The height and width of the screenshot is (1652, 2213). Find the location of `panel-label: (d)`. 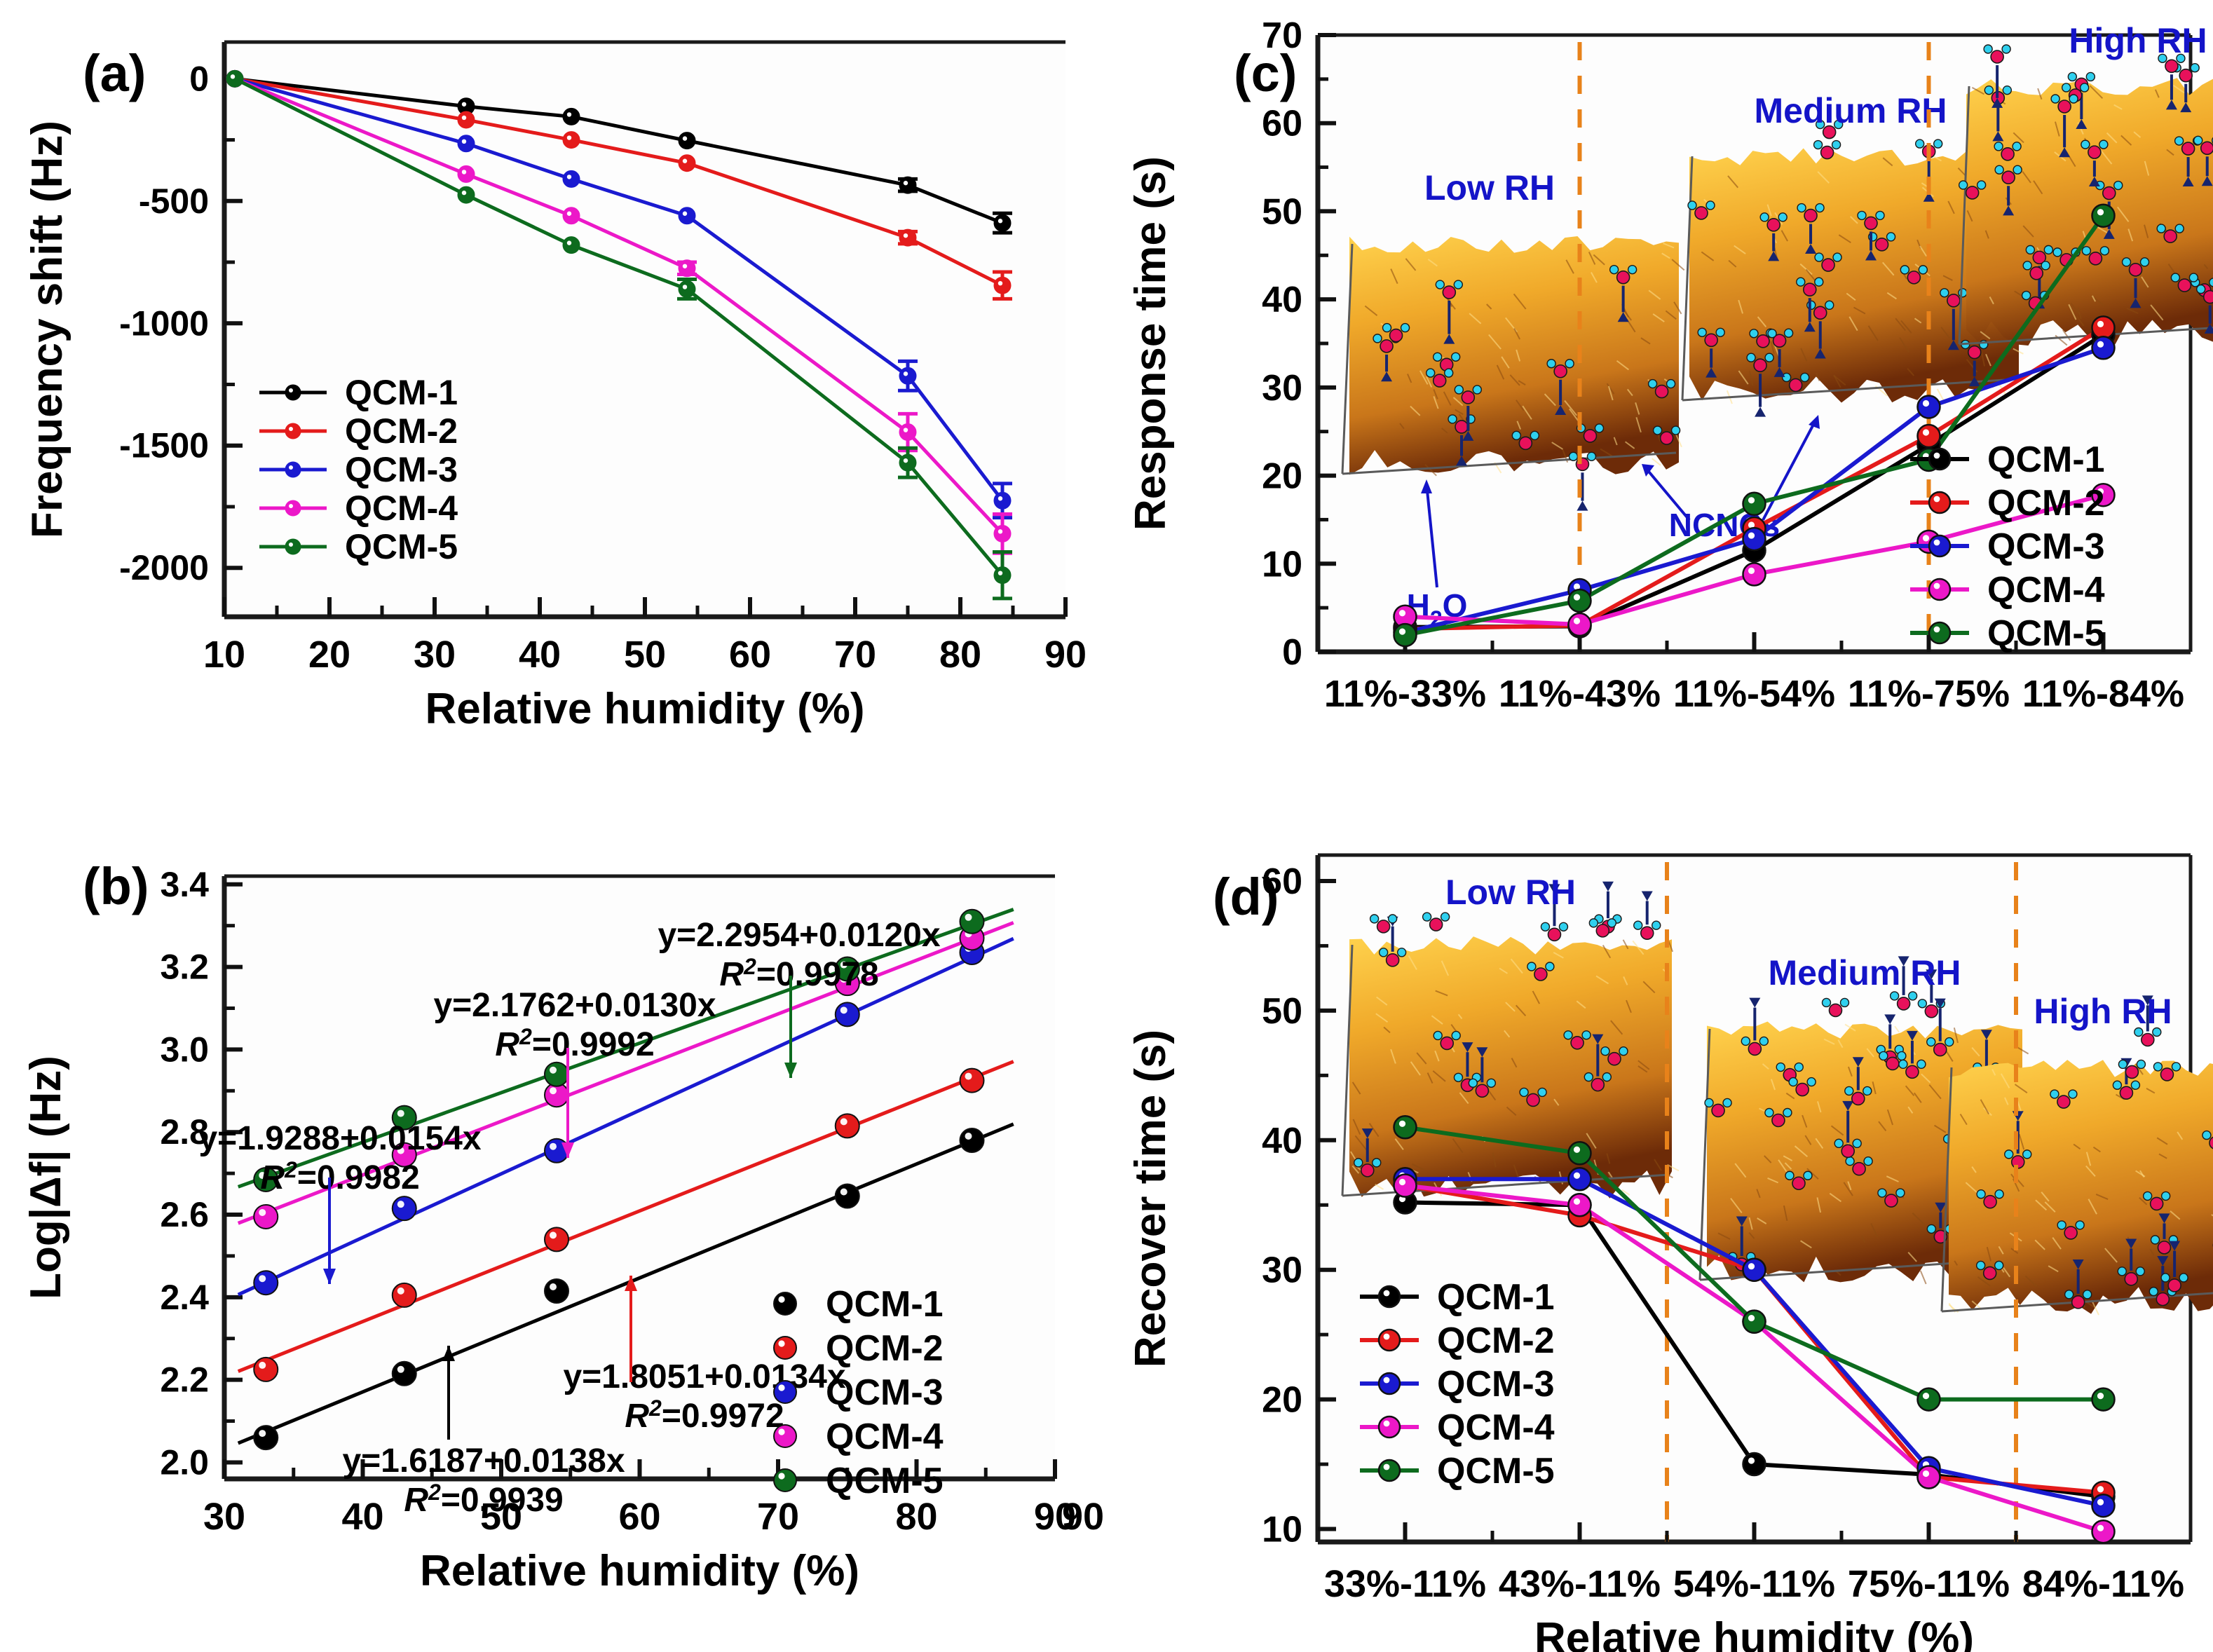

panel-label: (d) is located at coordinates (1246, 897).